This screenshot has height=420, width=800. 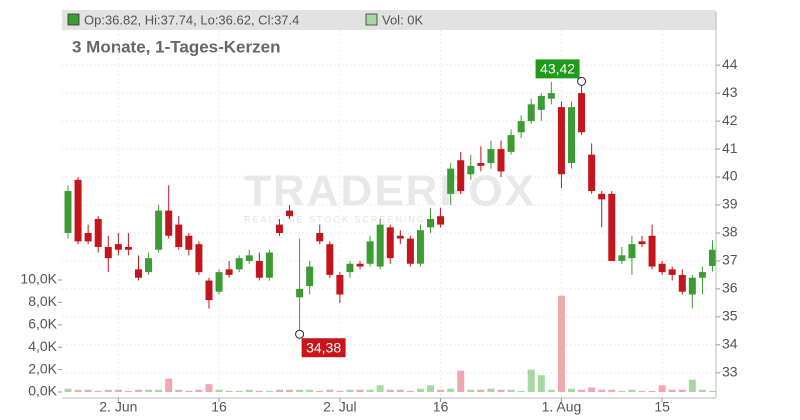 I want to click on y-tick-label: 35, so click(x=730, y=316).